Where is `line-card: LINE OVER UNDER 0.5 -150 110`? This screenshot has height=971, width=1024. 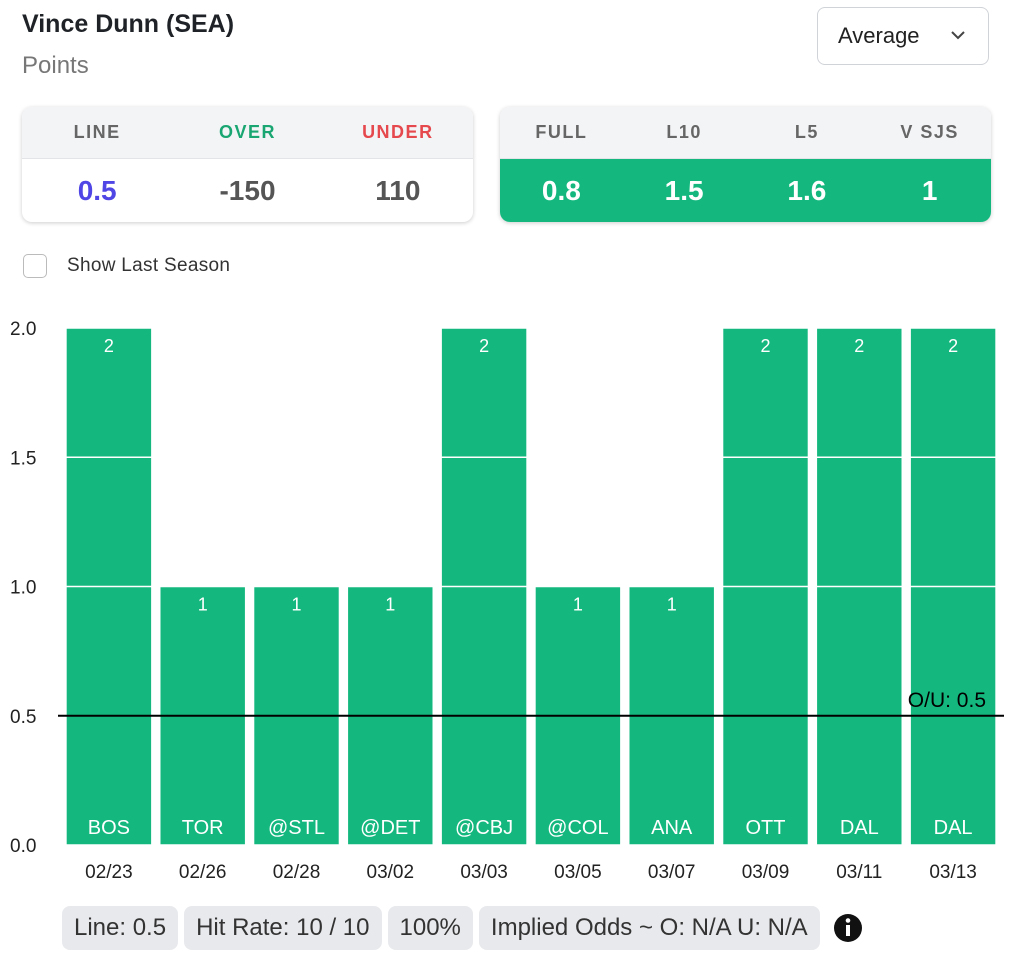
line-card: LINE OVER UNDER 0.5 -150 110 is located at coordinates (247, 164).